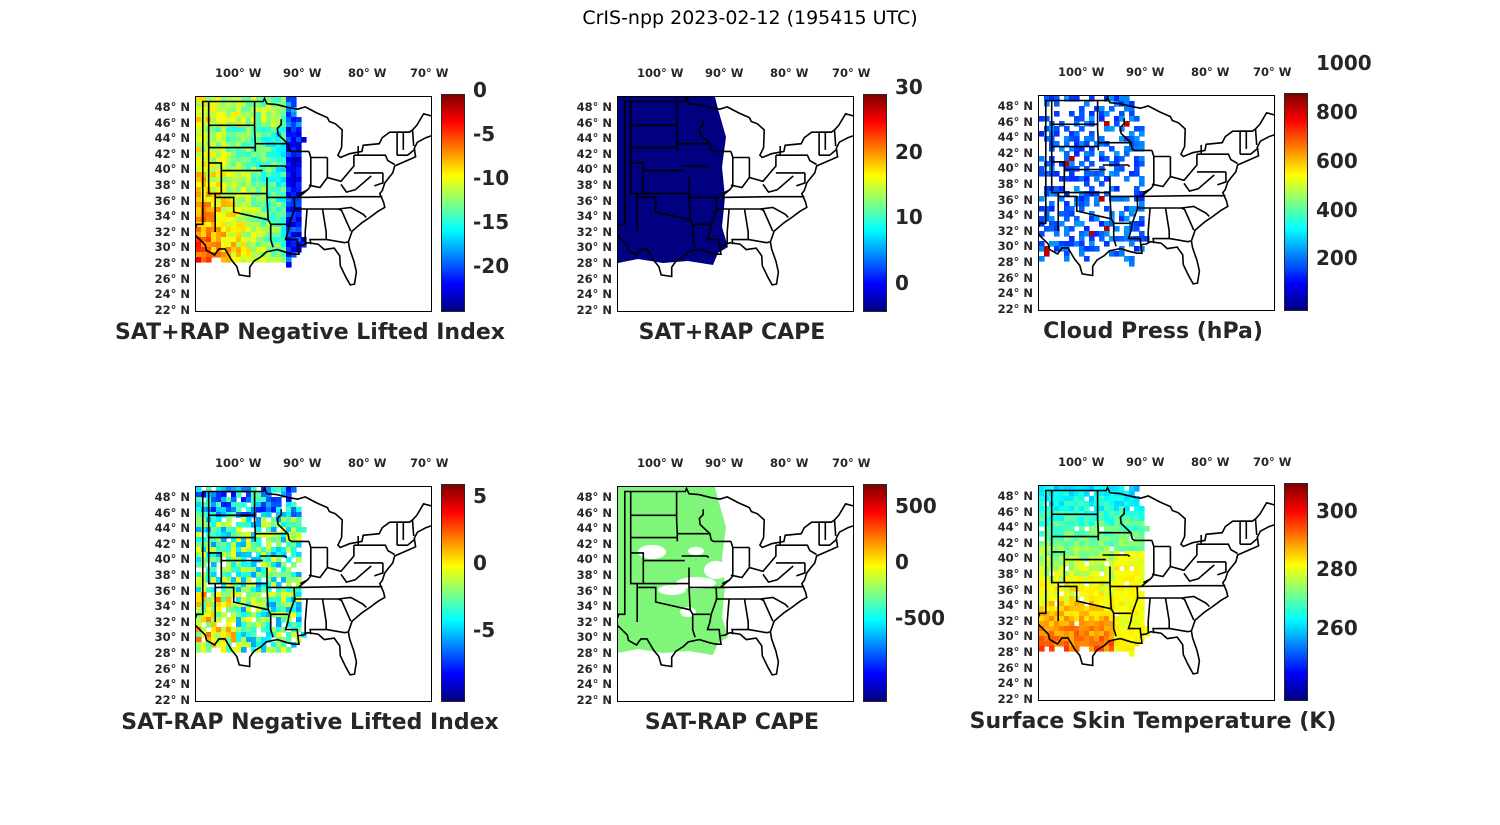 The width and height of the screenshot is (1500, 825). What do you see at coordinates (1337, 161) in the screenshot?
I see `colorbar-tick-label: 600` at bounding box center [1337, 161].